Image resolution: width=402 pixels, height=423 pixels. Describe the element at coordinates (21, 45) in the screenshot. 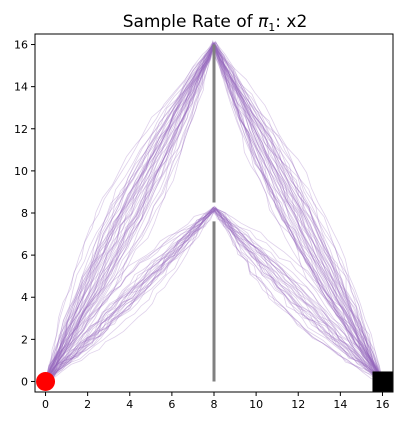

I see `y-tick-label: 16` at that location.